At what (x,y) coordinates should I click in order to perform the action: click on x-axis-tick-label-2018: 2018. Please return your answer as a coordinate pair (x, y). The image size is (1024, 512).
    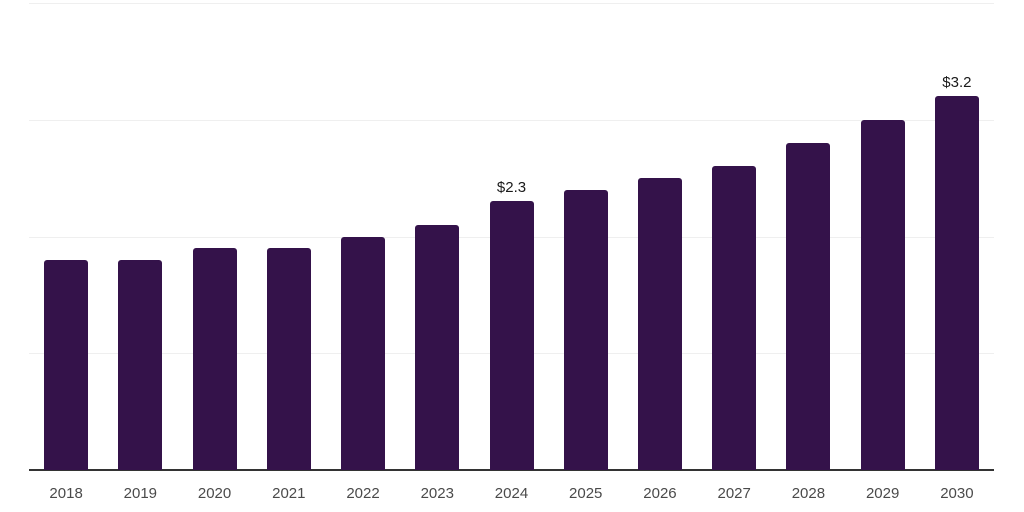
    Looking at the image, I should click on (66, 493).